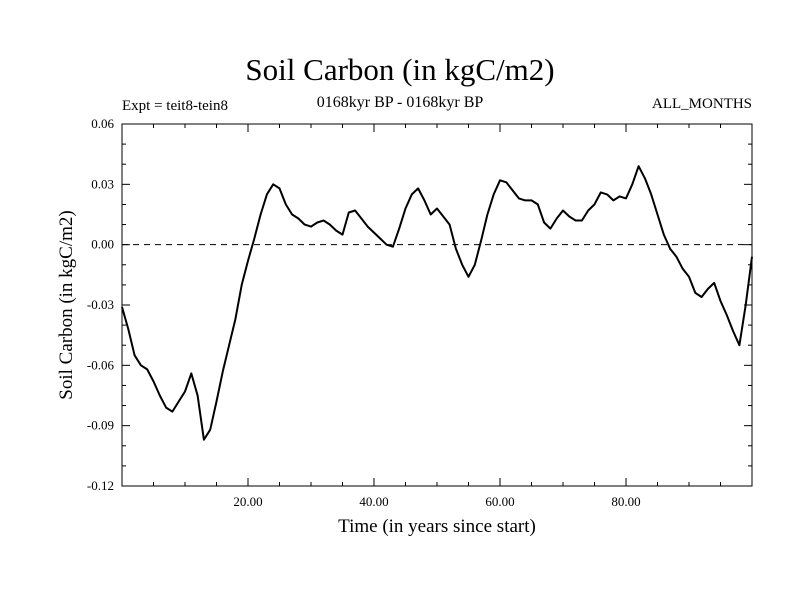 The height and width of the screenshot is (600, 800). What do you see at coordinates (102, 123) in the screenshot?
I see `y-tick-label: 0.06` at bounding box center [102, 123].